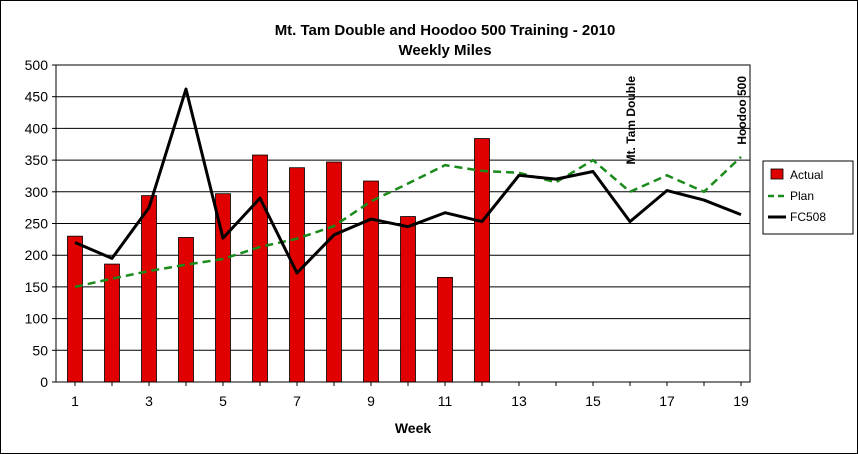 This screenshot has height=454, width=858. I want to click on x-axis-title: Week, so click(413, 428).